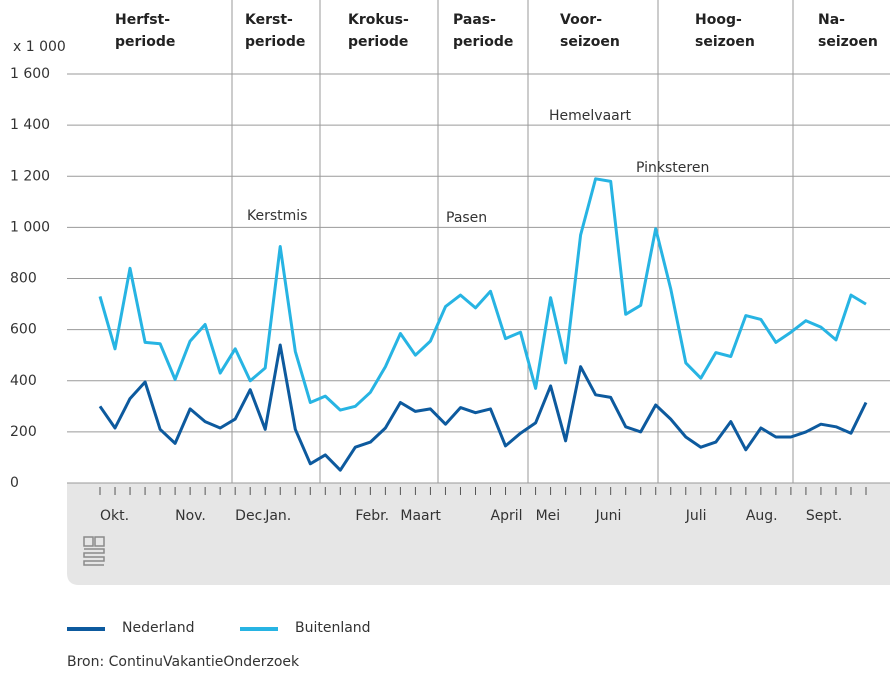 This screenshot has width=890, height=676. Describe the element at coordinates (190, 516) in the screenshot. I see `x-tick-label: Nov.` at that location.